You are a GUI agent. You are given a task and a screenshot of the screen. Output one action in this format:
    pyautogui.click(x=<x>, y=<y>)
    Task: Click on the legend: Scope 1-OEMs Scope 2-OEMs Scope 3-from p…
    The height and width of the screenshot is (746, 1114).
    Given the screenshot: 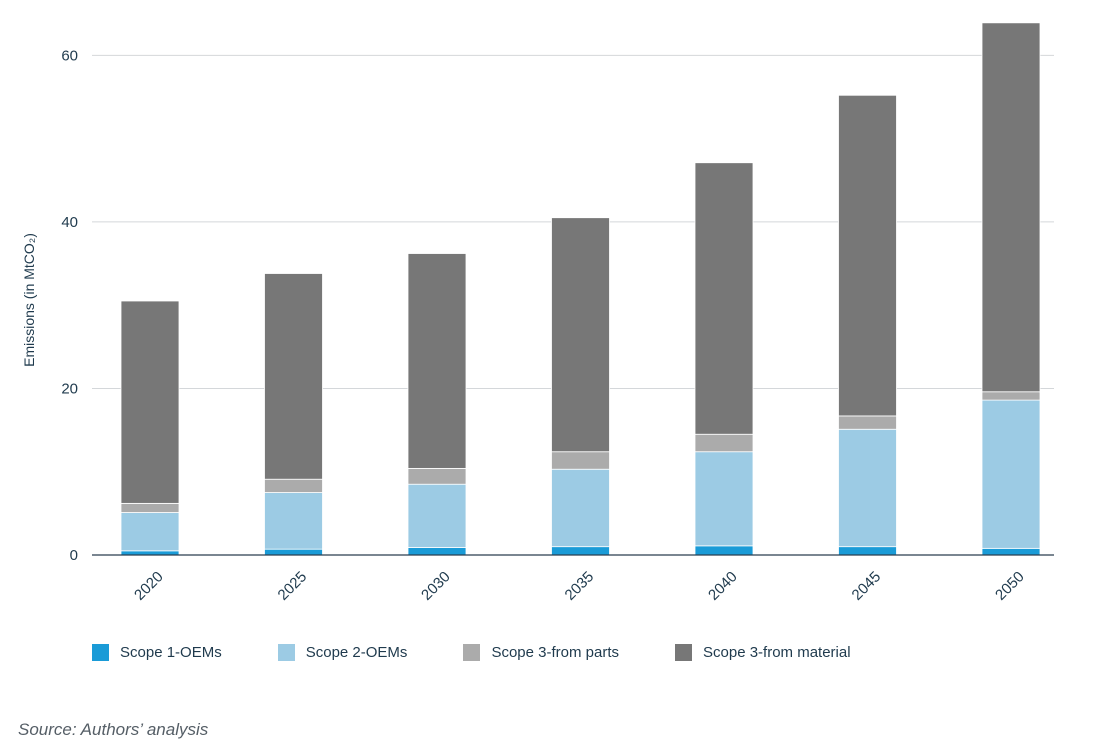 What is the action you would take?
    pyautogui.click(x=499, y=652)
    